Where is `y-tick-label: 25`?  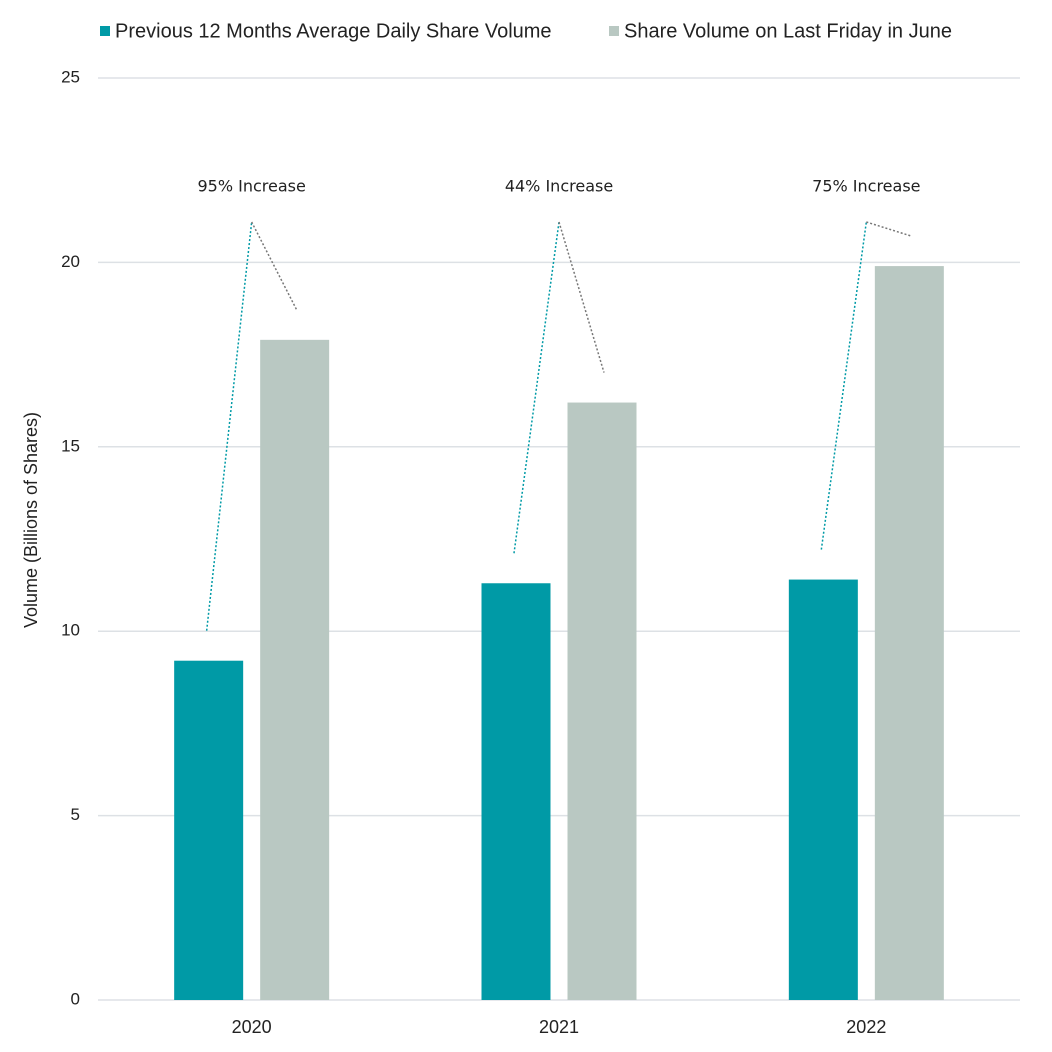 y-tick-label: 25 is located at coordinates (70, 76).